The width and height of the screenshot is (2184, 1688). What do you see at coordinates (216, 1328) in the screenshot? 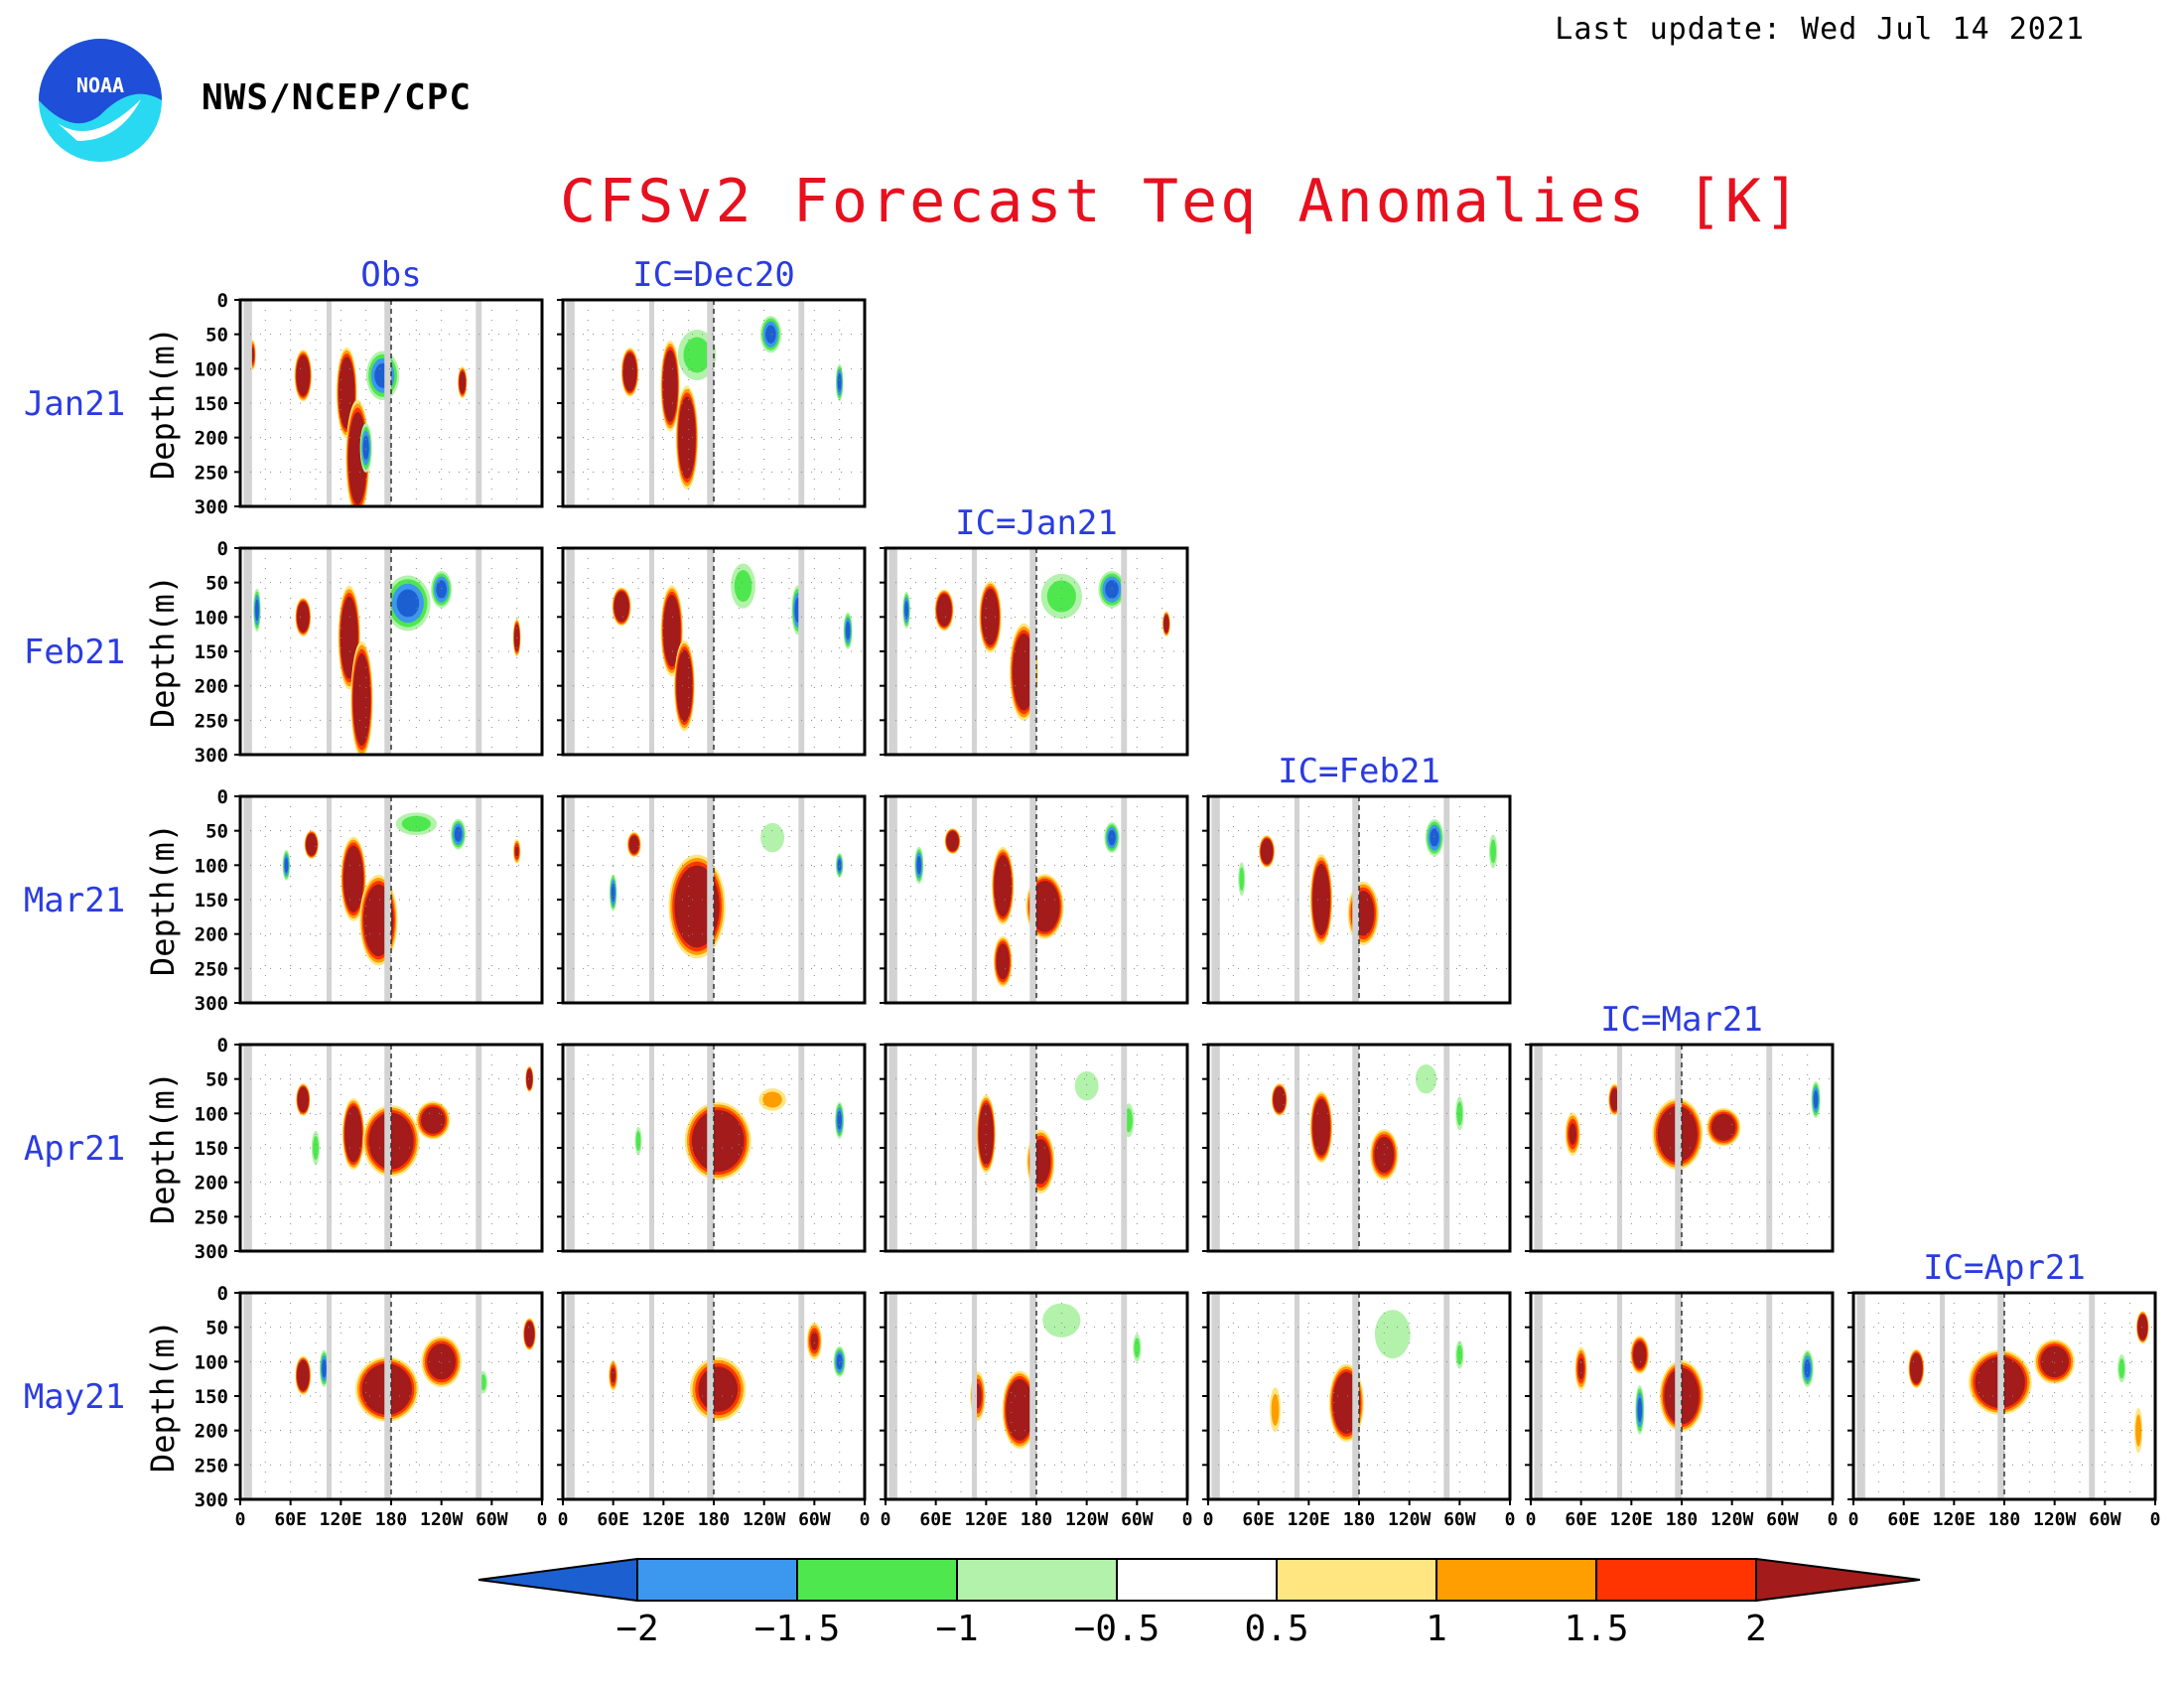
I see `y-tick-label: 50` at bounding box center [216, 1328].